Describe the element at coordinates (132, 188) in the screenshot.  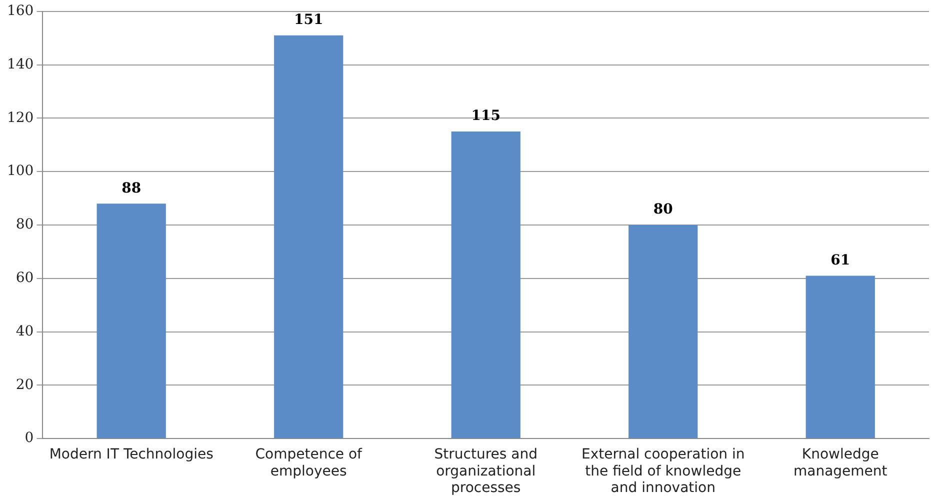
I see `data-label: 88` at that location.